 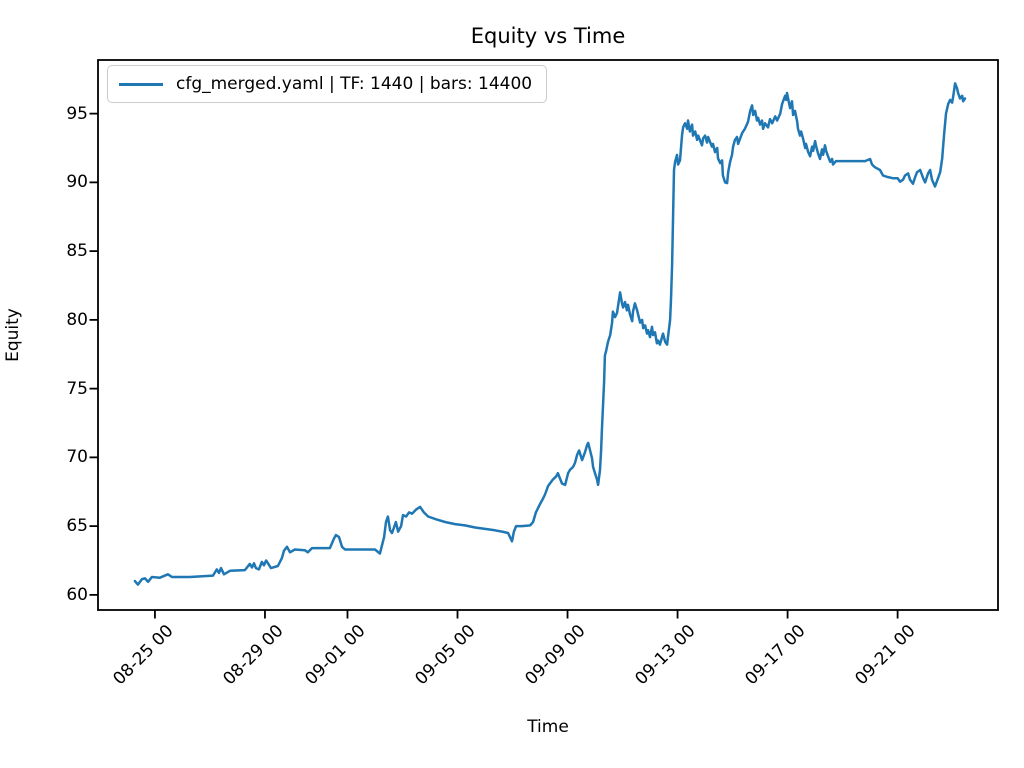 What do you see at coordinates (77, 113) in the screenshot?
I see `y-tick-label: 95` at bounding box center [77, 113].